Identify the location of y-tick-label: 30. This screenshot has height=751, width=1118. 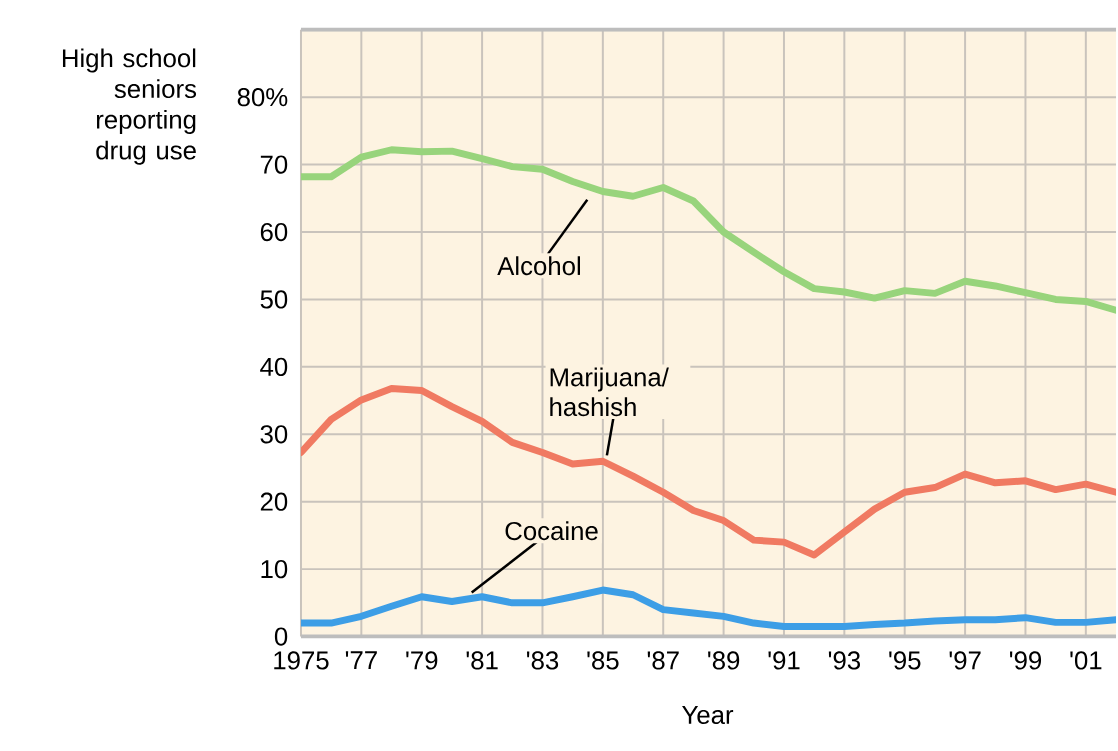
(274, 434).